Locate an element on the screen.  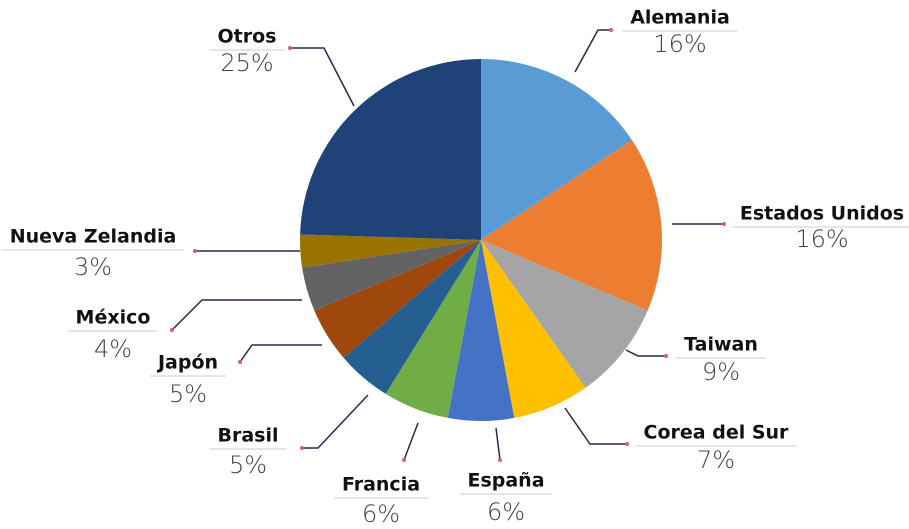
slice-label: Nueva Zelandia is located at coordinates (93, 237).